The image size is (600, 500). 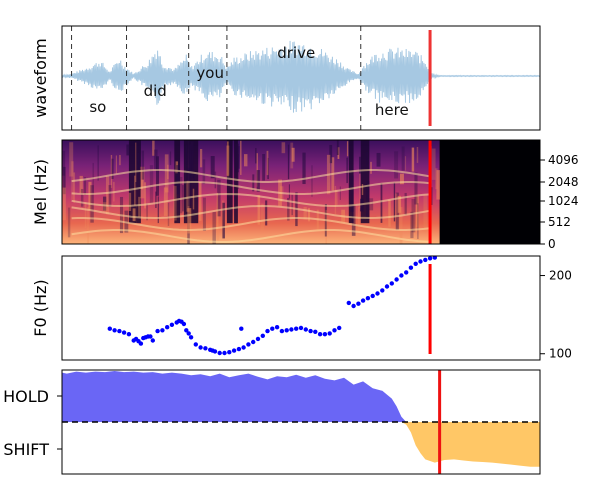 I want to click on f0-plot, so click(x=272, y=306).